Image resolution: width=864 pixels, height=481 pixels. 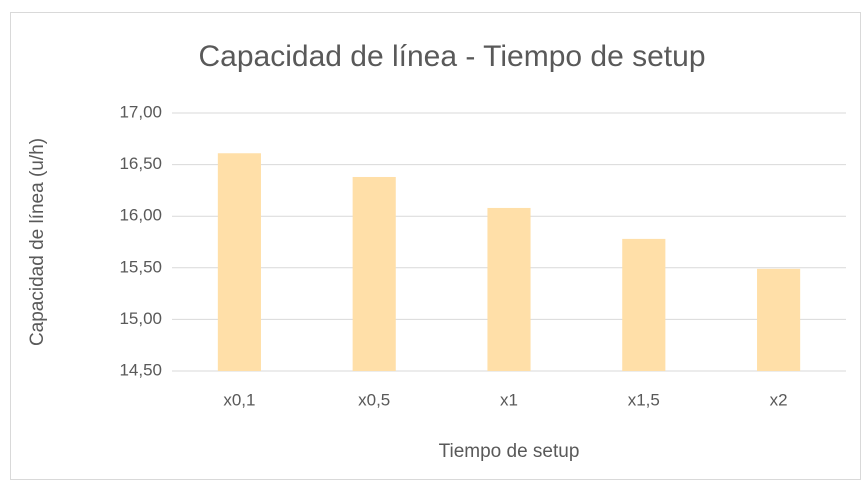 What do you see at coordinates (140, 111) in the screenshot?
I see `y-tick-label: 17,00` at bounding box center [140, 111].